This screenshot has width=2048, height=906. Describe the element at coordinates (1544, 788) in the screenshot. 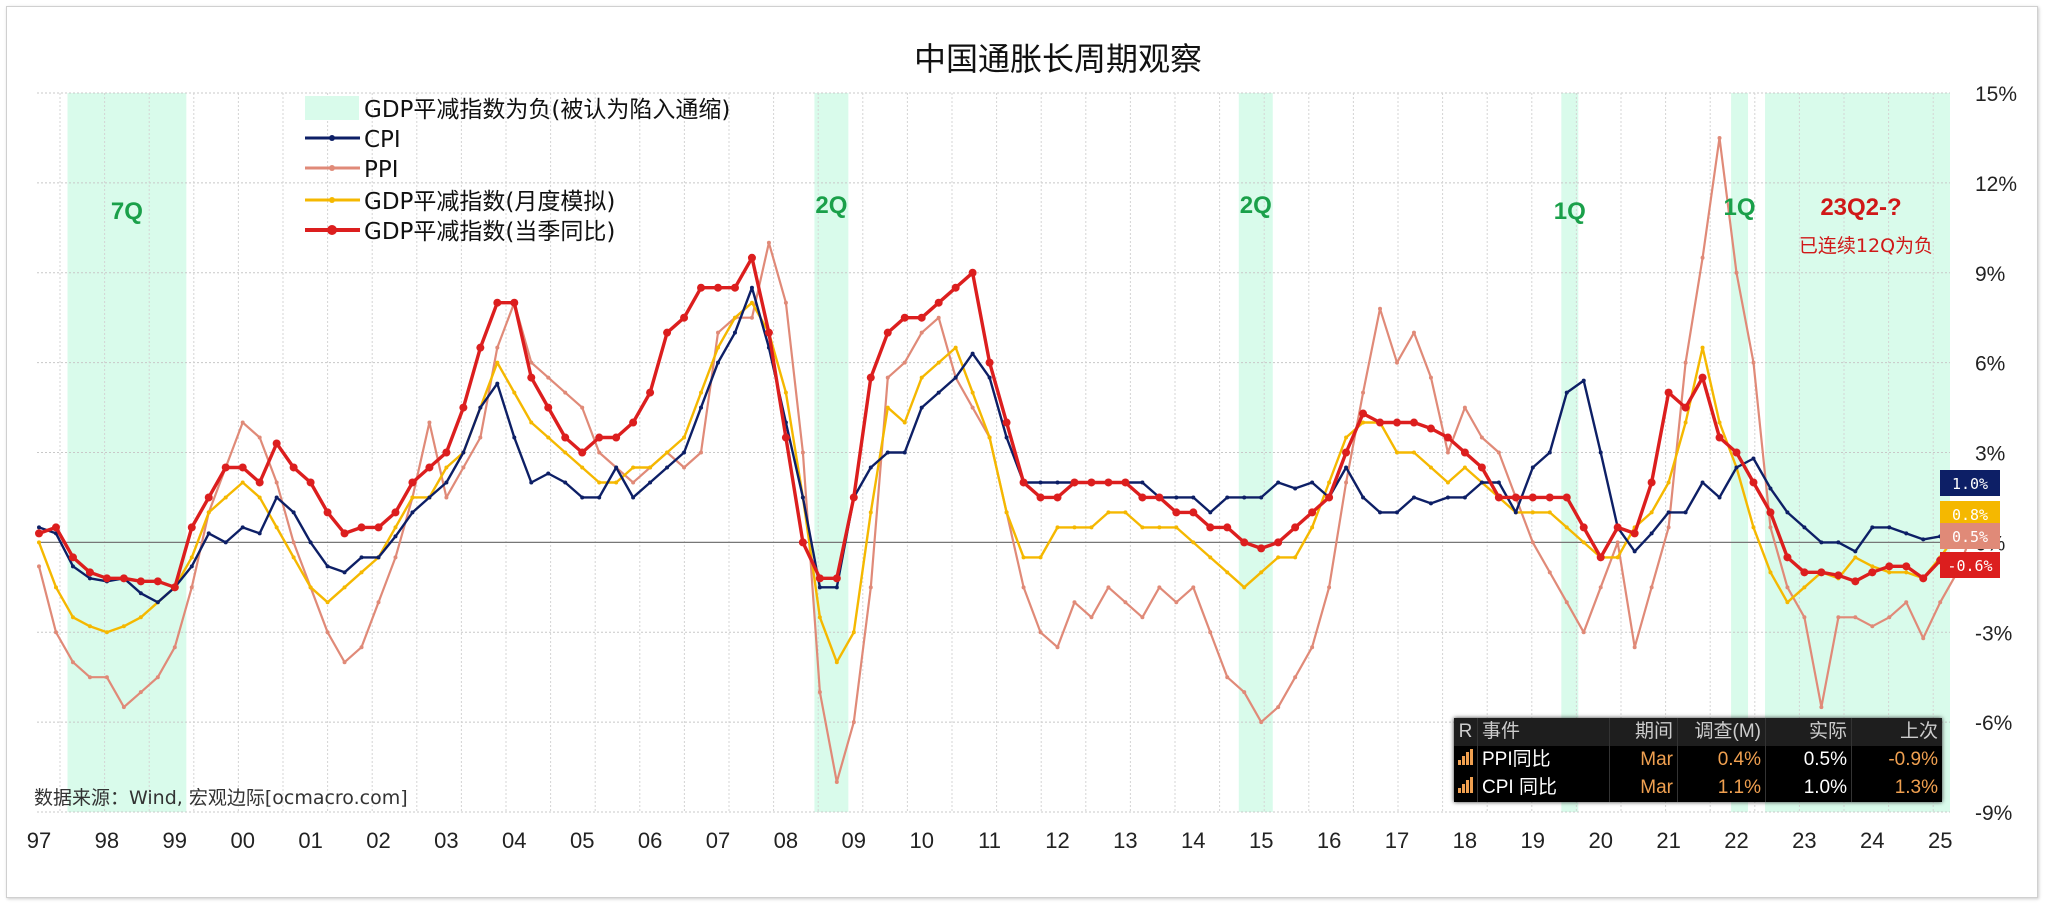

I see `event-name: CPI 同比` at that location.